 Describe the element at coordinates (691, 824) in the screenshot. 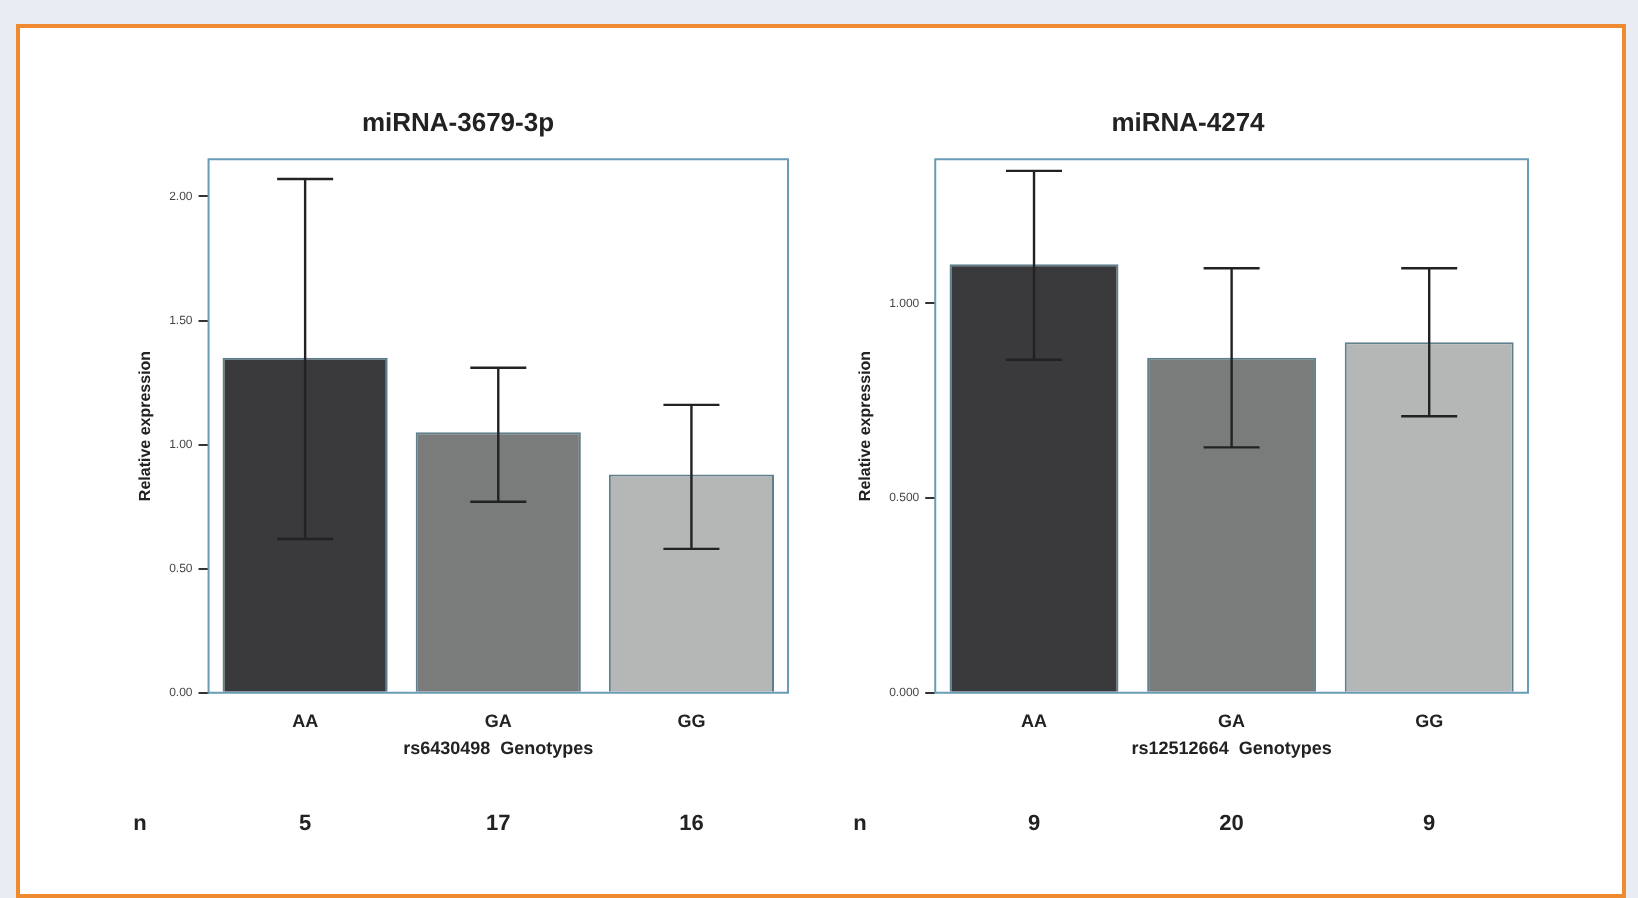

I see `text: 16` at that location.